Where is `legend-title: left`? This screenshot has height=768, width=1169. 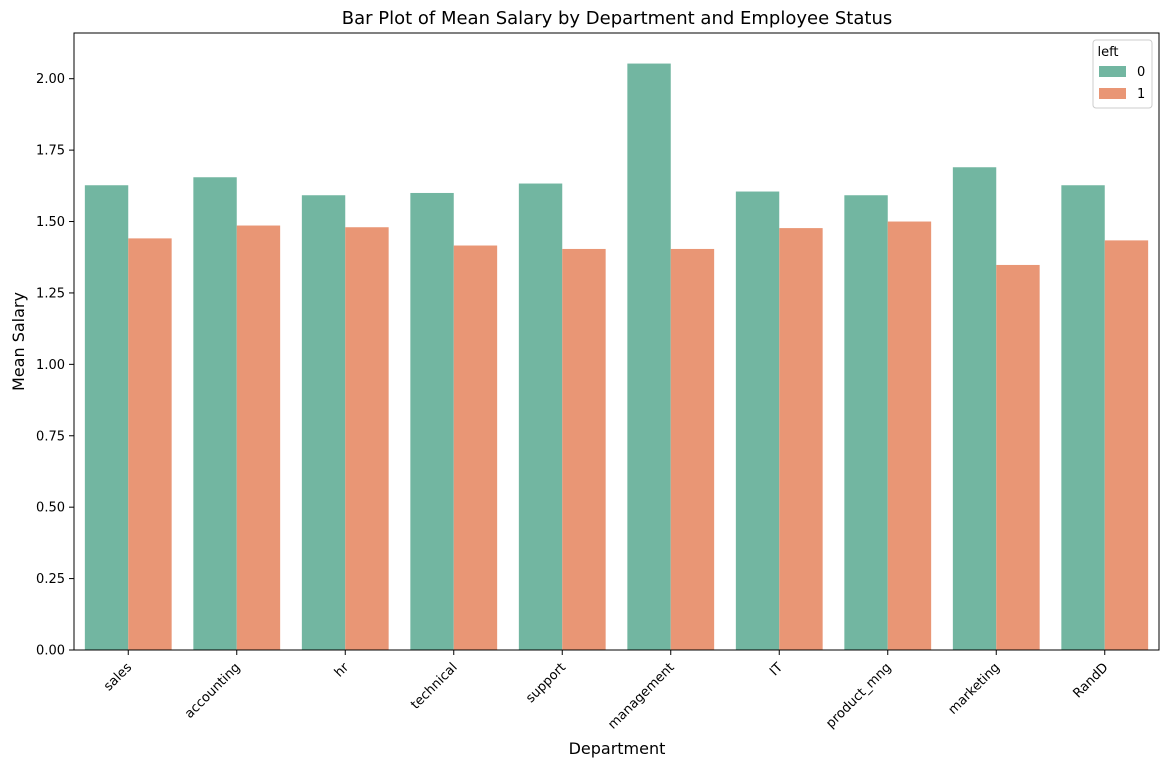
legend-title: left is located at coordinates (1107, 52).